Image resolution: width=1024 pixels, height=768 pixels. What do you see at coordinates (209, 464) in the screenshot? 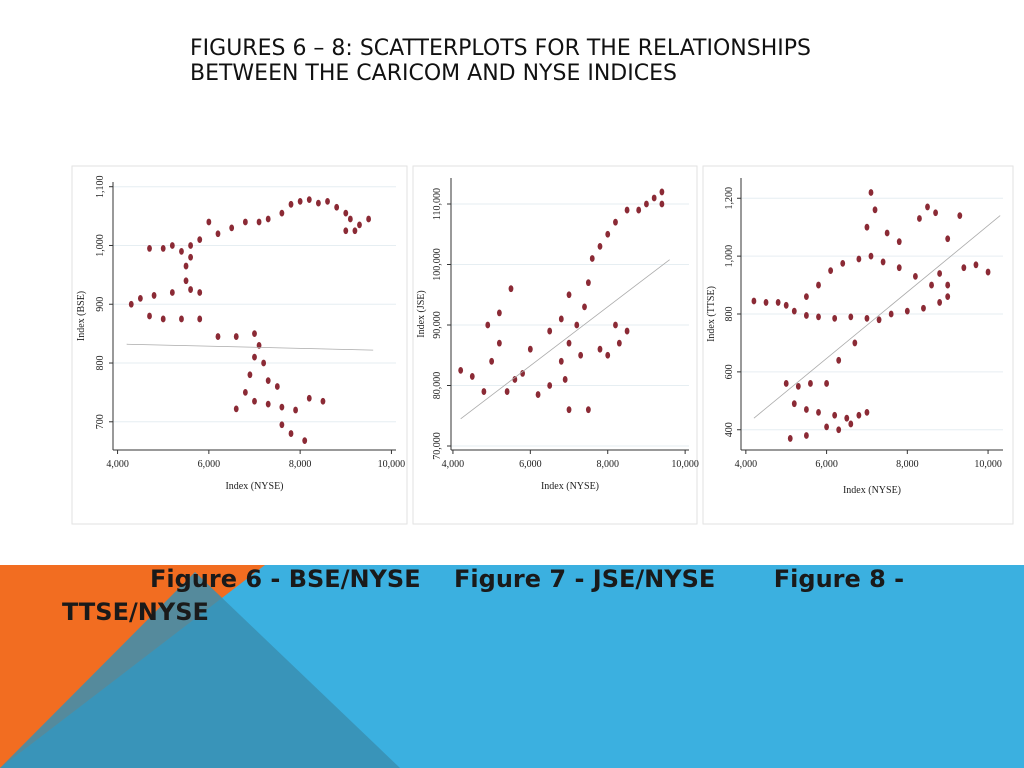
I see `x-tick-label: 6,000` at bounding box center [209, 464].